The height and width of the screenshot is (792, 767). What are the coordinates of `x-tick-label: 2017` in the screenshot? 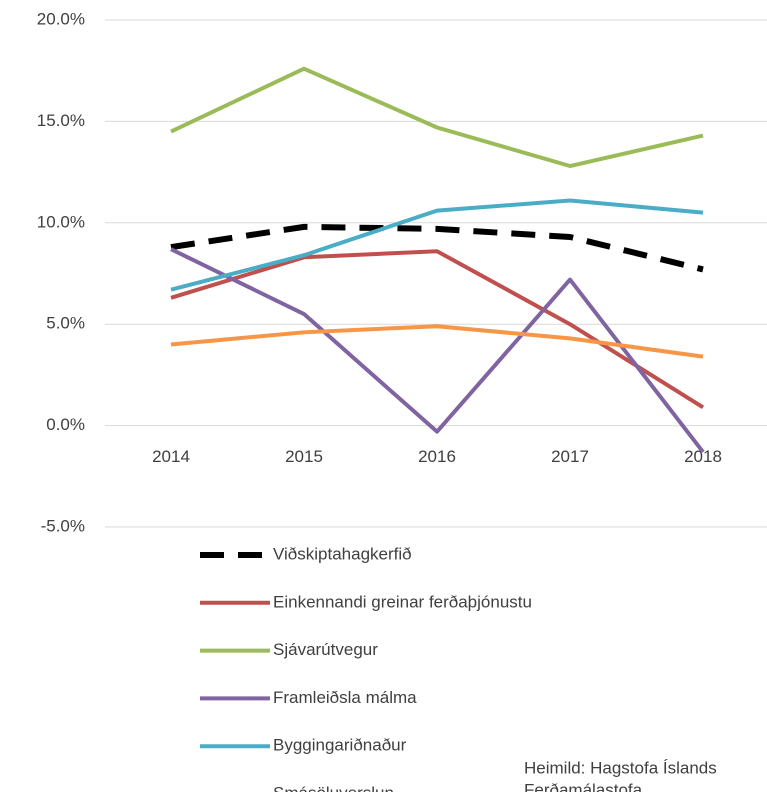 It's located at (570, 456).